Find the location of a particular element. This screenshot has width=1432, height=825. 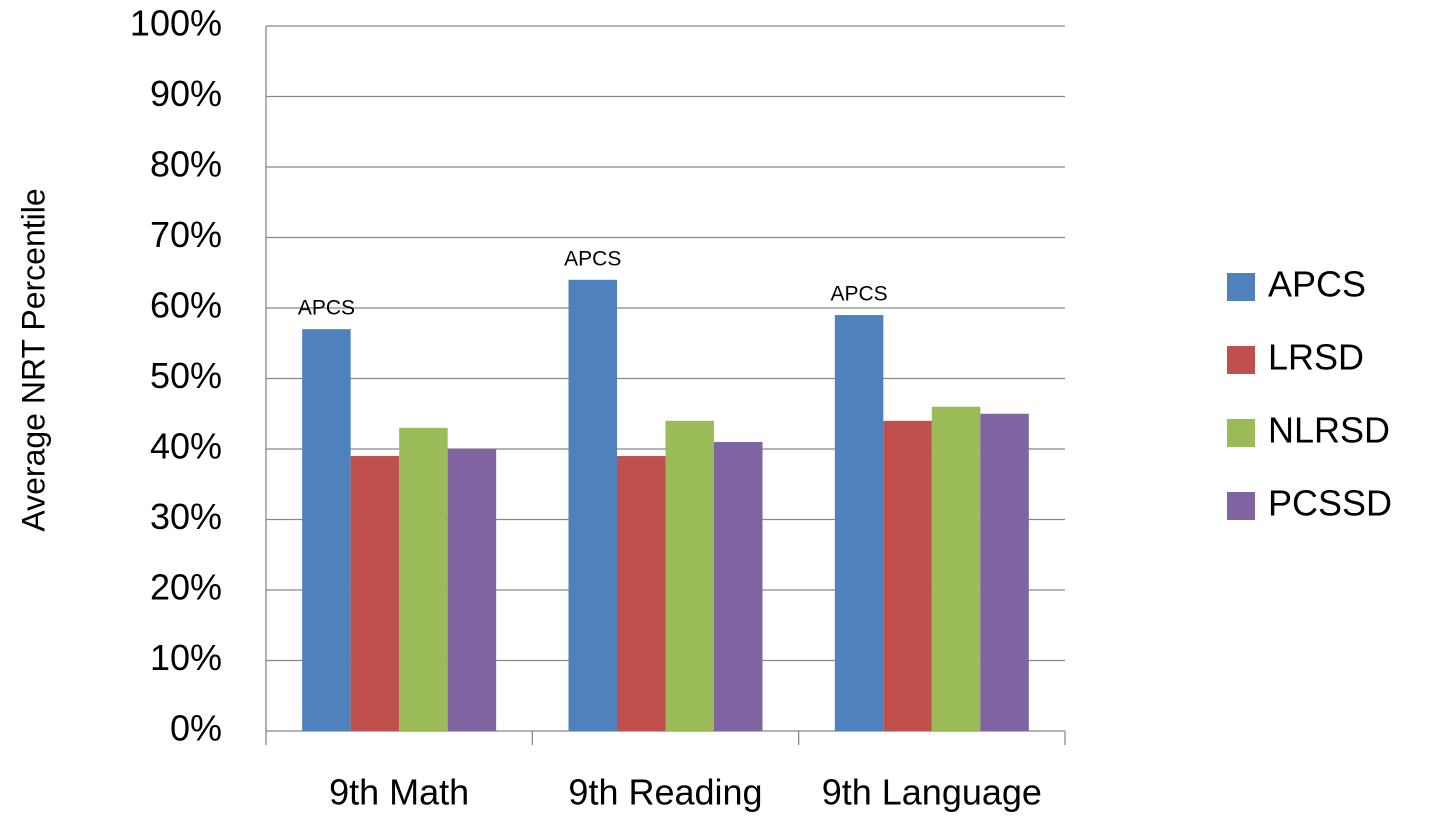

y-tick-label: 70% is located at coordinates (186, 234).